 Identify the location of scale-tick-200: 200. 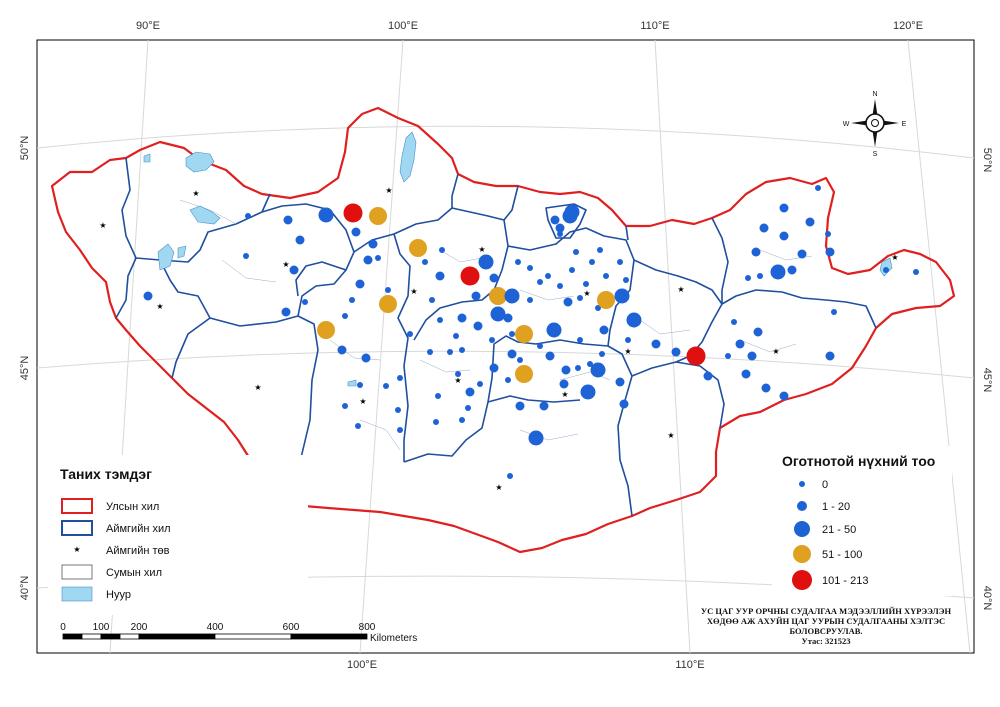
(139, 627).